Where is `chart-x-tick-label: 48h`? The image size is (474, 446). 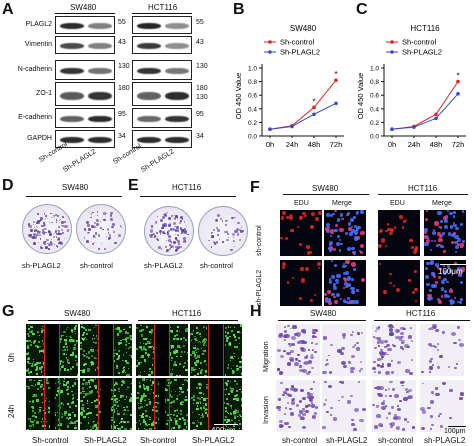 chart-x-tick-label: 48h is located at coordinates (436, 144).